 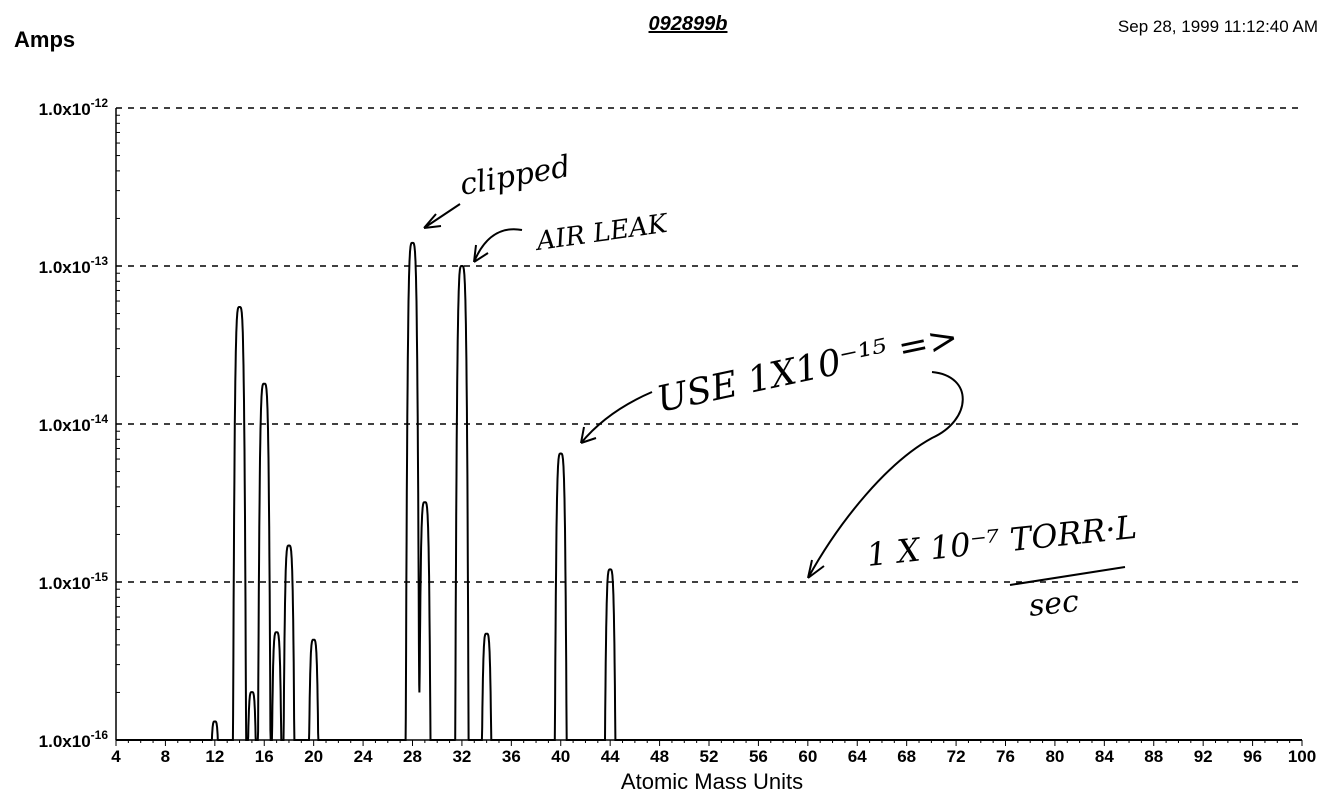 What do you see at coordinates (442, 216) in the screenshot?
I see `annotation-arrow-clipped` at bounding box center [442, 216].